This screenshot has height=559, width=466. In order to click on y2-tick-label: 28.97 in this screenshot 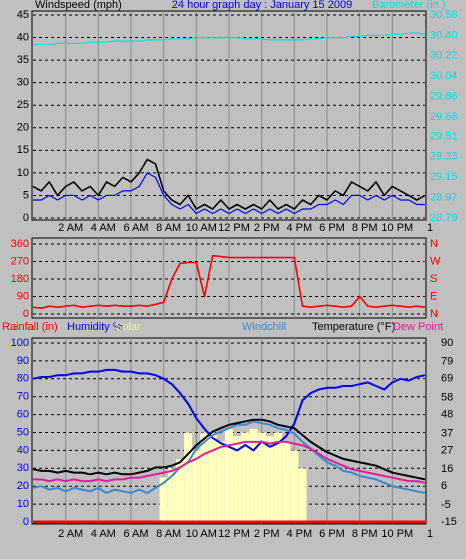, I will do `click(444, 197)`.